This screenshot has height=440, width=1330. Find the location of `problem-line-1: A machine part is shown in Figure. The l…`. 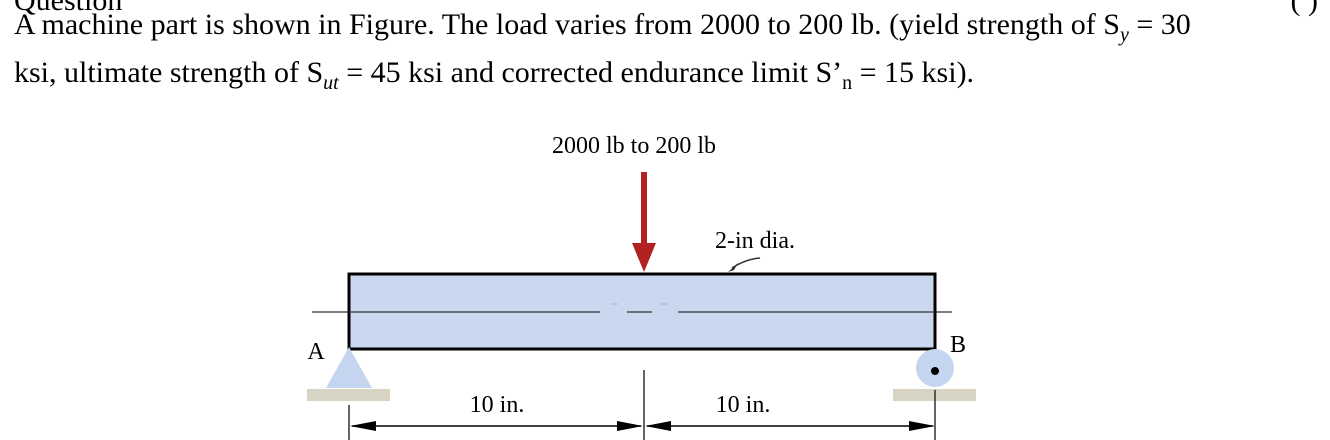

problem-line-1: A machine part is shown in Figure. The l… is located at coordinates (602, 27).